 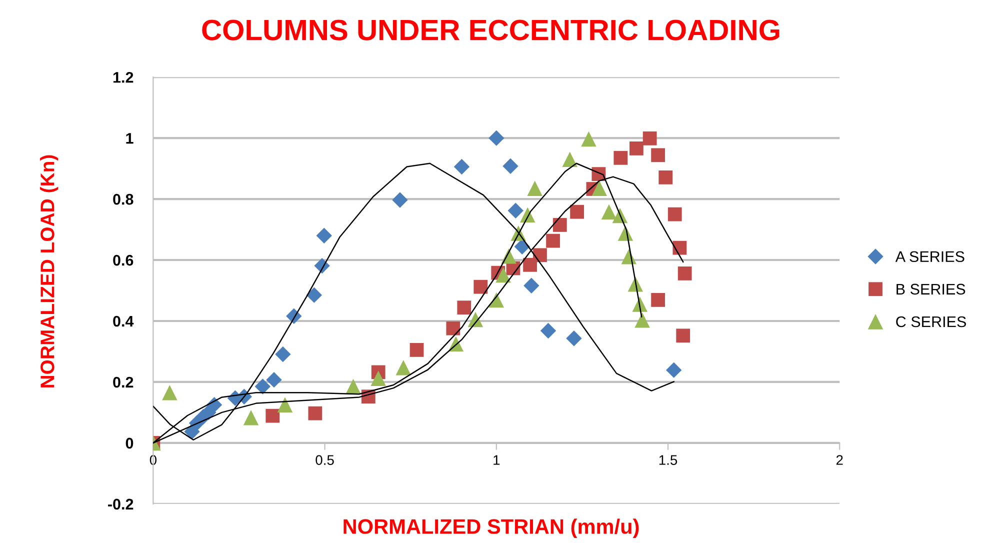 What do you see at coordinates (123, 321) in the screenshot?
I see `y-tick-label: 0.4` at bounding box center [123, 321].